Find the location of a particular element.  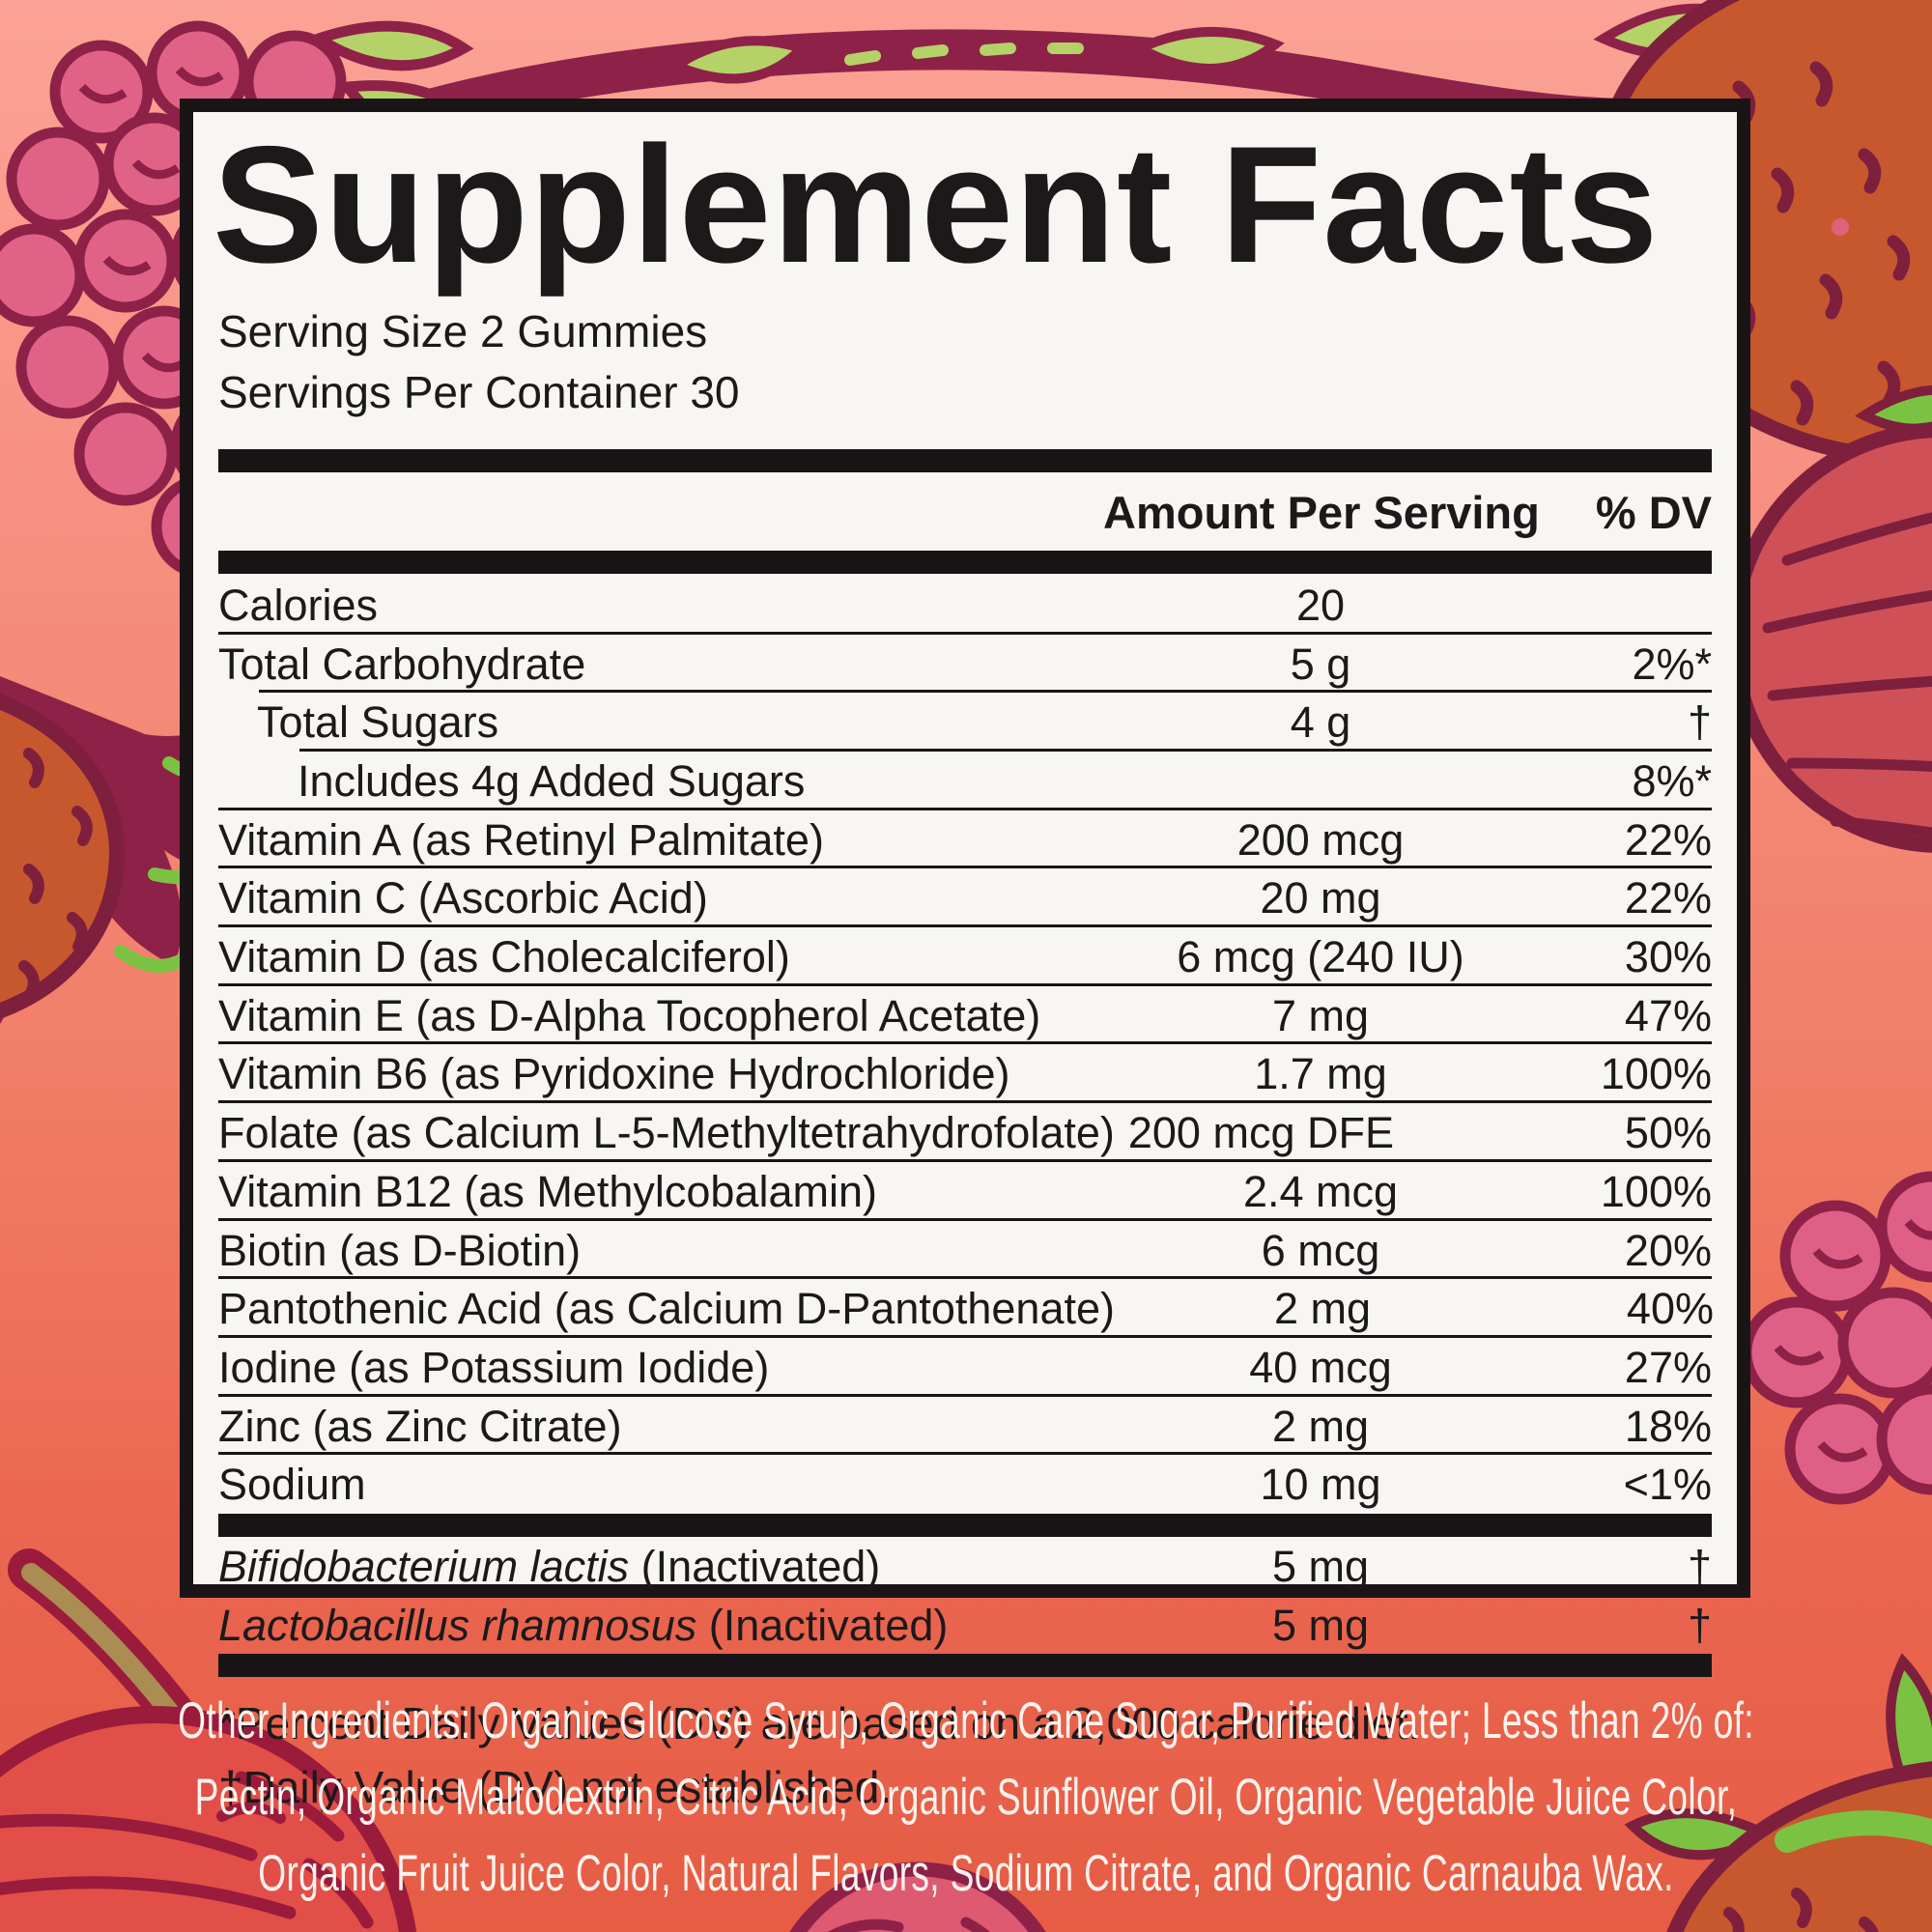

page-title: Supplement Facts is located at coordinates (936, 205).